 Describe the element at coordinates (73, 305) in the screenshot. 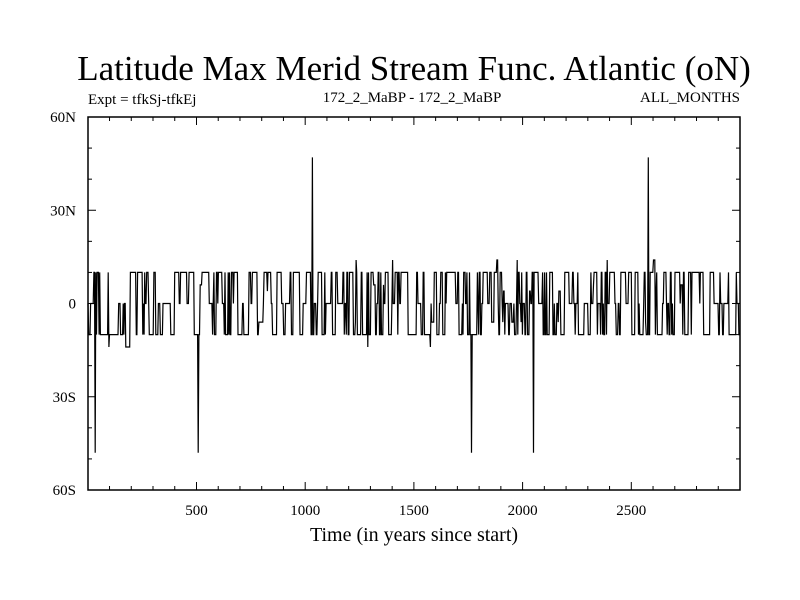

I see `y-tick-label: 0` at that location.